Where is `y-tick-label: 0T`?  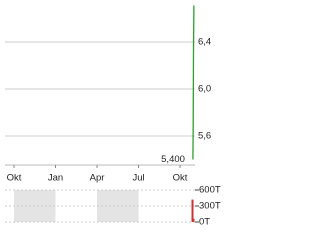
y-tick-label: 0T is located at coordinates (204, 222).